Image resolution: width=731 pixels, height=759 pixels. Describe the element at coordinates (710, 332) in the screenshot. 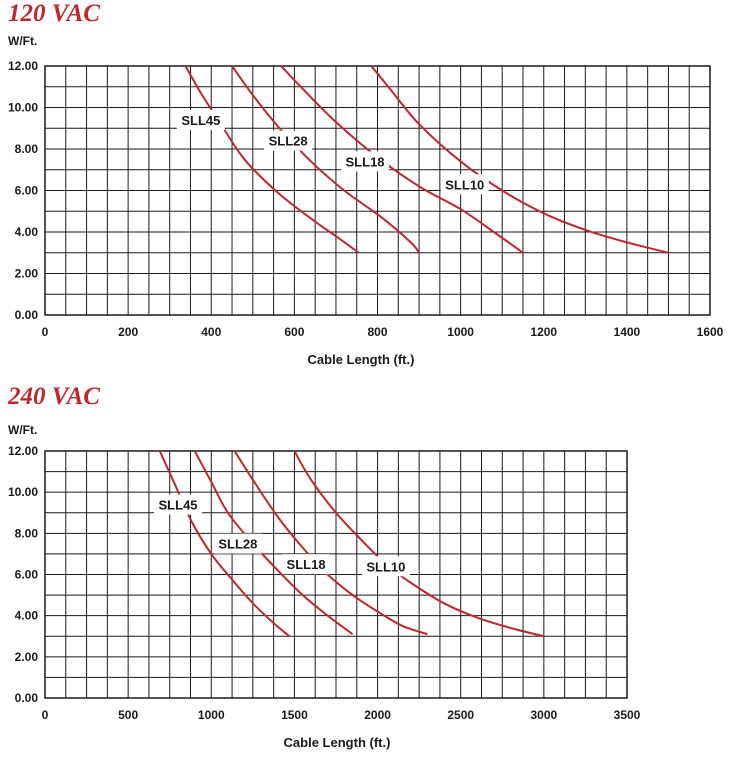

I see `x-tick-label: 1600` at that location.